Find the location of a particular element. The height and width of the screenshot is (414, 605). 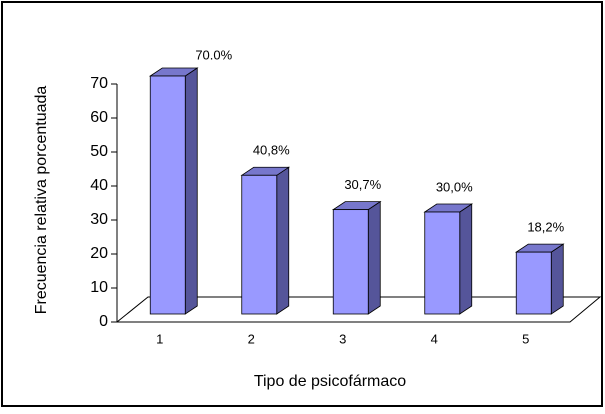

x-tick-label: 5 is located at coordinates (525, 338).